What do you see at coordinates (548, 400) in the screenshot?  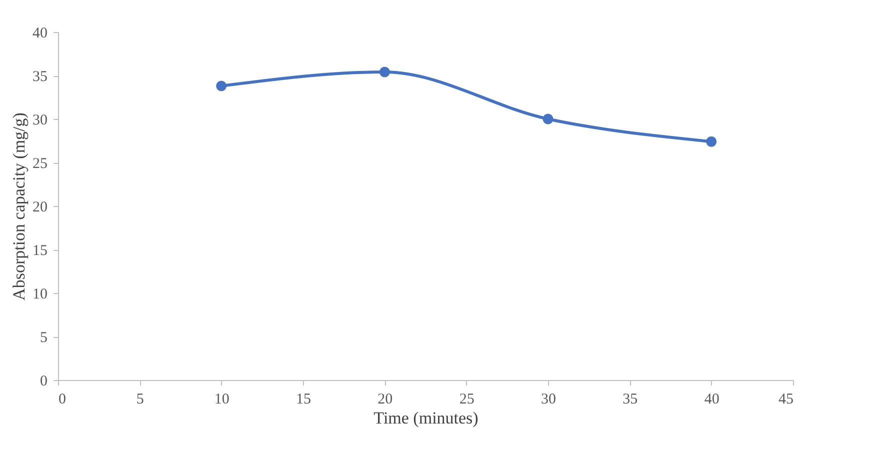 I see `x-tick-label: 30` at bounding box center [548, 400].